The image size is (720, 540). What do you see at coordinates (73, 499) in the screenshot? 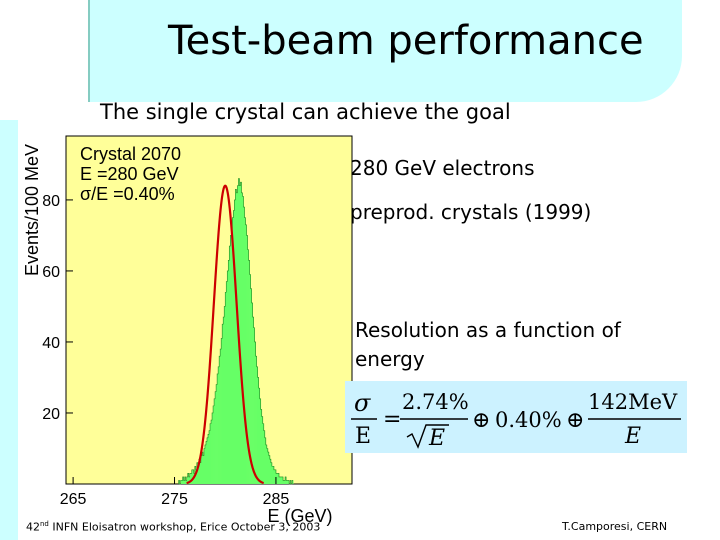
I see `x-tick-label: 265` at bounding box center [73, 499].